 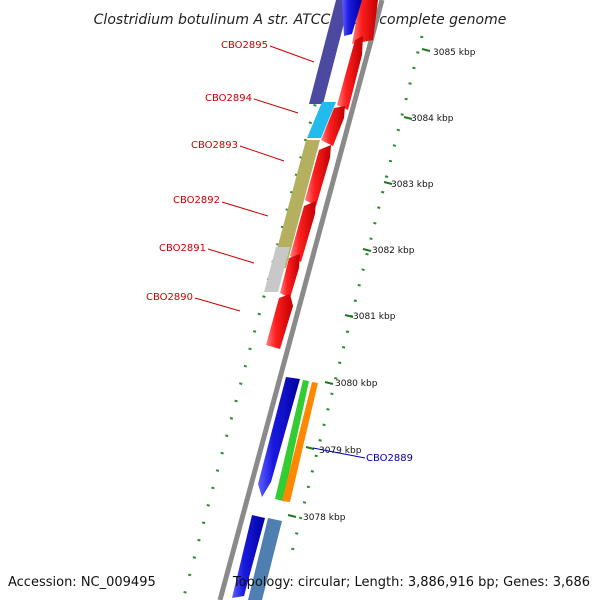 I want to click on tick-label-3079: 3079 kbp, so click(x=340, y=451).